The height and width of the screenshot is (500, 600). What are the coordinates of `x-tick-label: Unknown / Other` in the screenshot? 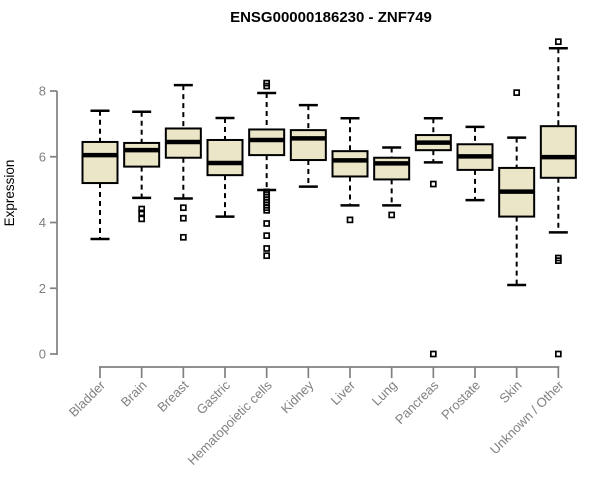 It's located at (527, 417).